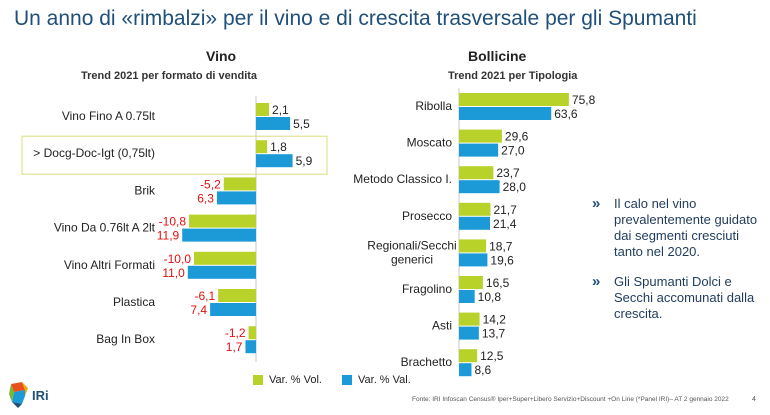 The height and width of the screenshot is (415, 770). I want to click on sparkling-val-label: 8,6, so click(482, 370).